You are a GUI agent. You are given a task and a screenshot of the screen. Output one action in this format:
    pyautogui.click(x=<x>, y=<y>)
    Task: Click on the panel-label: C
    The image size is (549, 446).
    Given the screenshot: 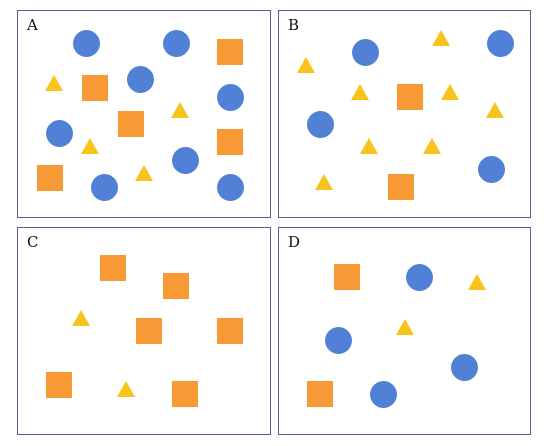 What is the action you would take?
    pyautogui.click(x=32, y=242)
    